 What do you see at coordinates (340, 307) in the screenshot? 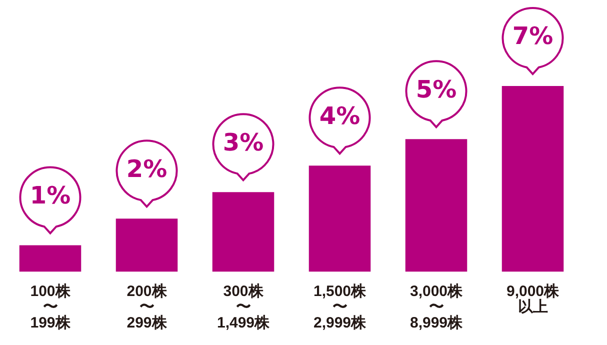
I see `x-tick-label: 1,500株〜2,999株` at bounding box center [340, 307].